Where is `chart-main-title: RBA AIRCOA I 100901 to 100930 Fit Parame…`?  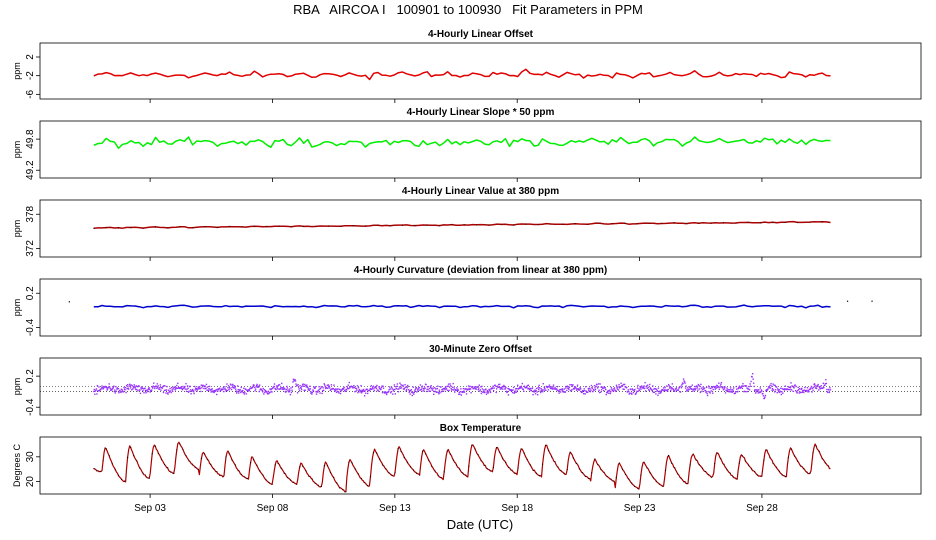 chart-main-title: RBA AIRCOA I 100901 to 100930 Fit Parame… is located at coordinates (468, 9).